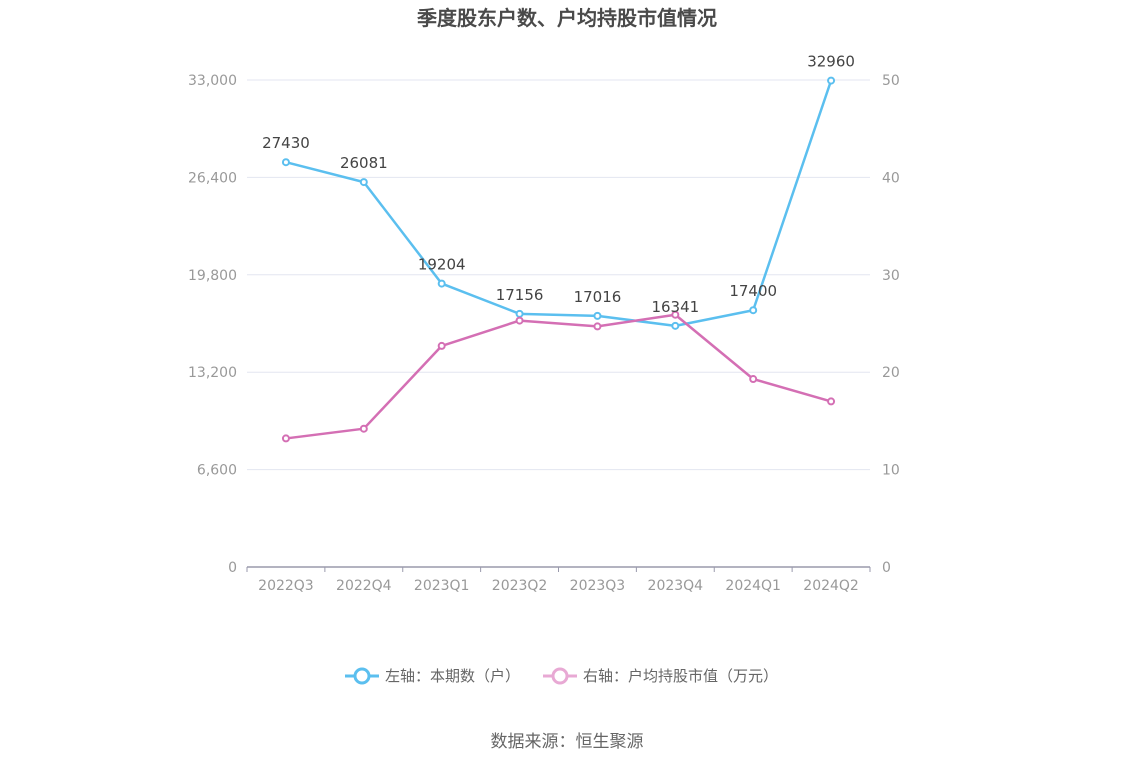  Describe the element at coordinates (286, 586) in the screenshot. I see `x-tick-label: 2022Q3` at that location.